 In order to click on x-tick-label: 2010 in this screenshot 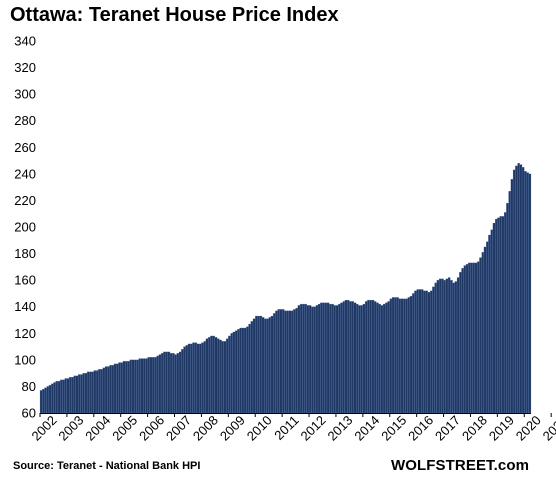, I will do `click(259, 428)`.